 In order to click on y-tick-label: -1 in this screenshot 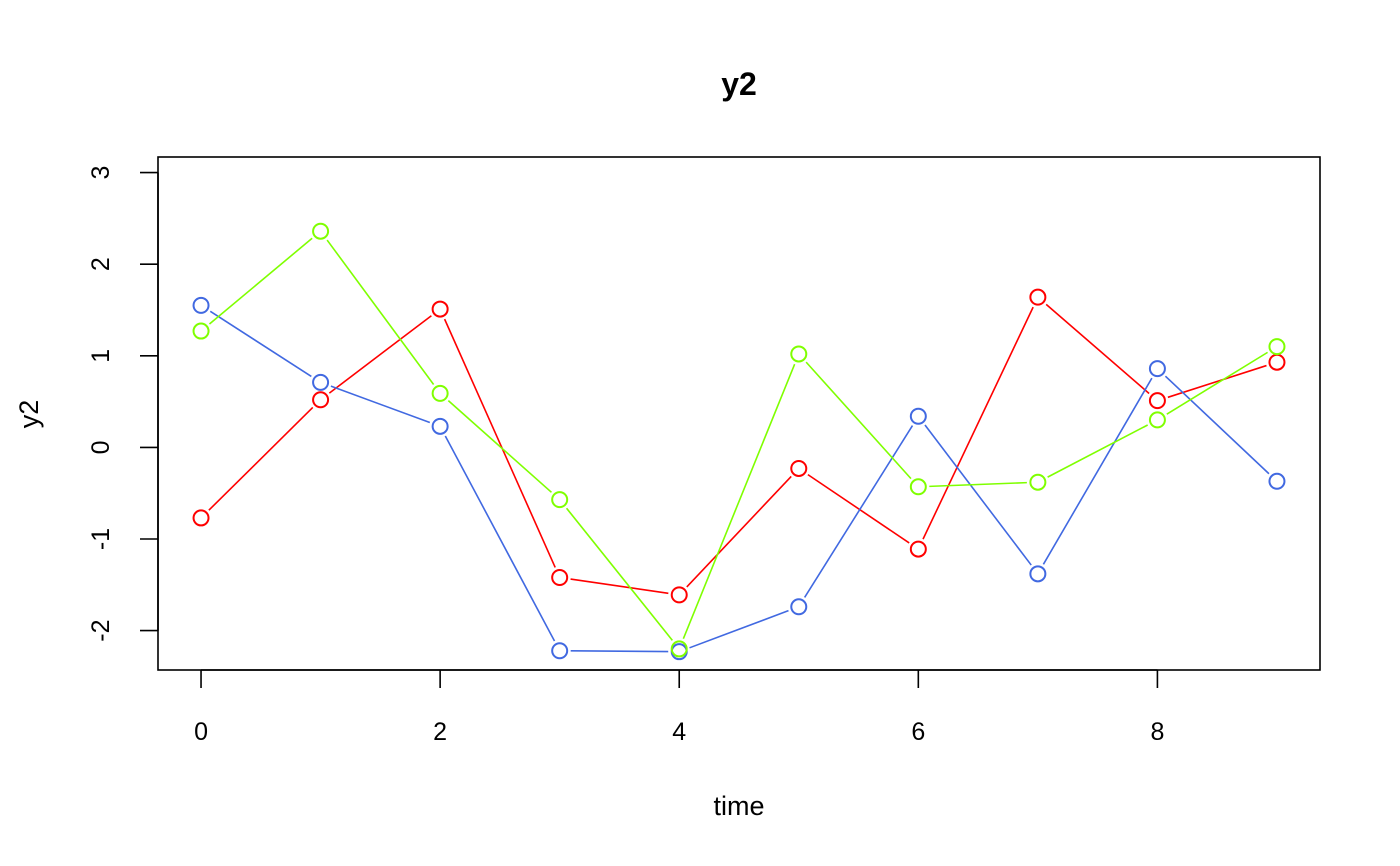, I will do `click(101, 539)`.